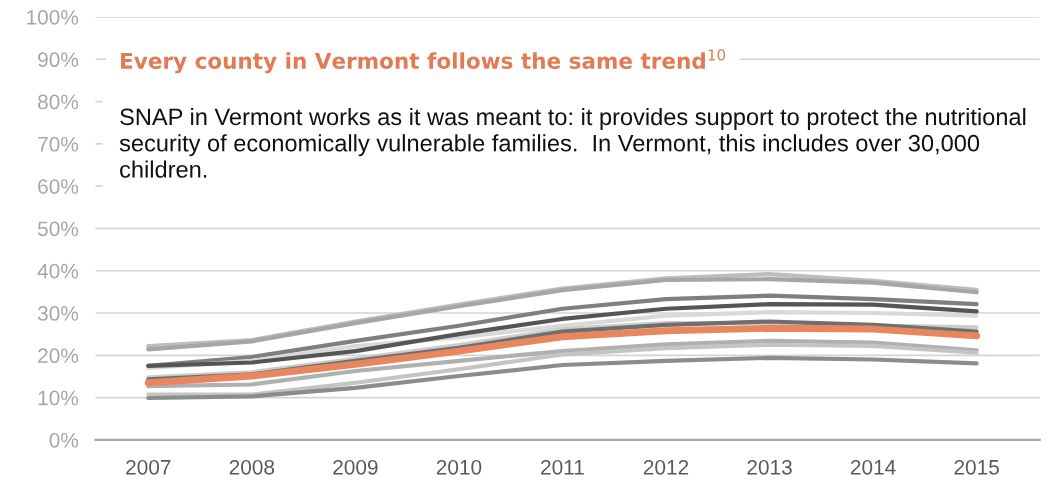 This screenshot has height=485, width=1061. I want to click on y-tick-label: 0%, so click(64, 440).